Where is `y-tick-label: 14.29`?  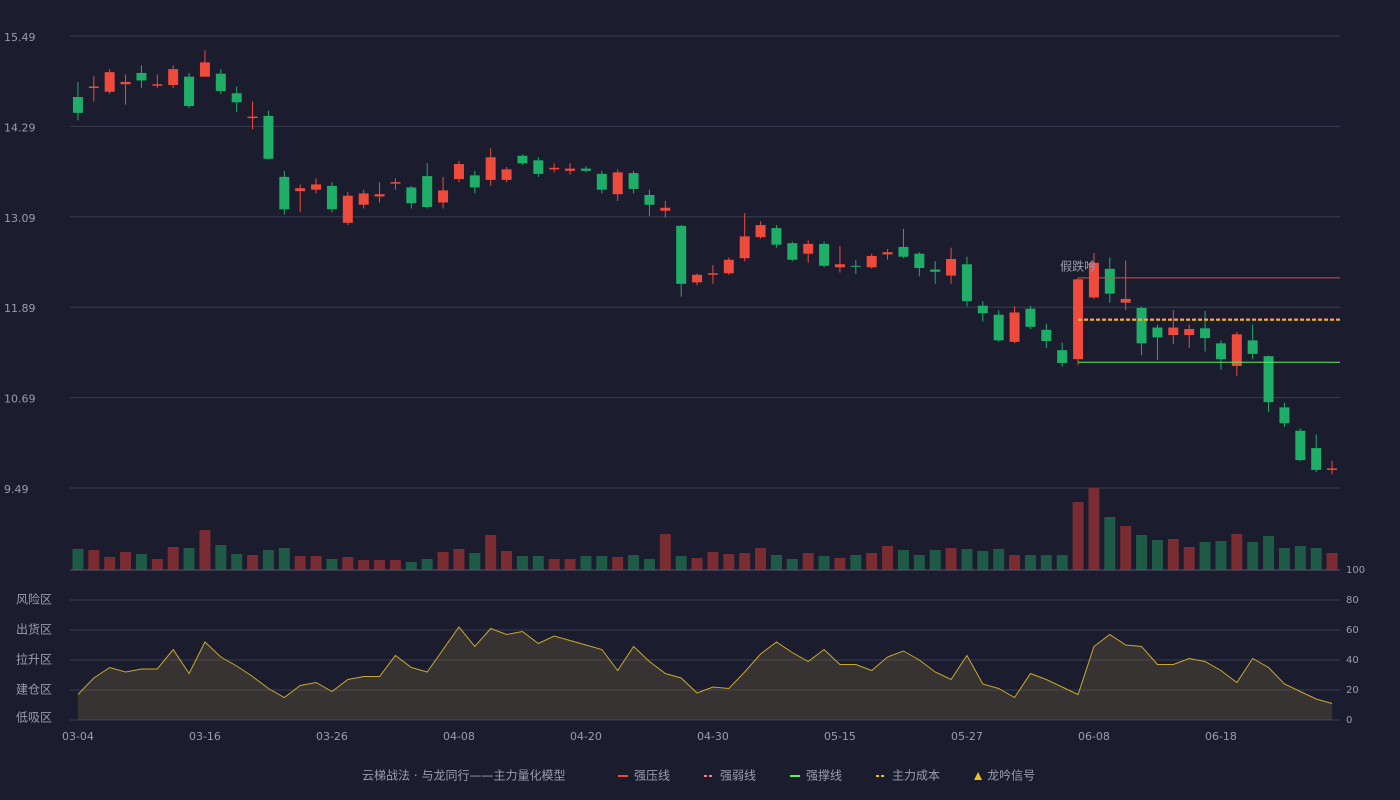 y-tick-label: 14.29 is located at coordinates (20, 127).